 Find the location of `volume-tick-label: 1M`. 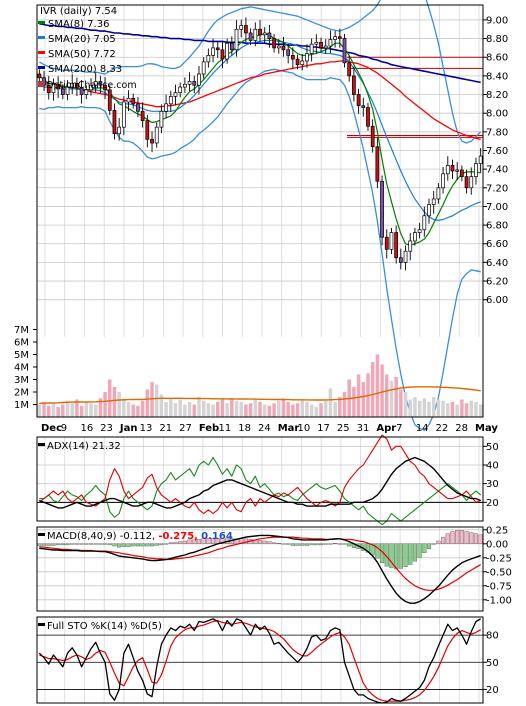

volume-tick-label: 1M is located at coordinates (21, 405).